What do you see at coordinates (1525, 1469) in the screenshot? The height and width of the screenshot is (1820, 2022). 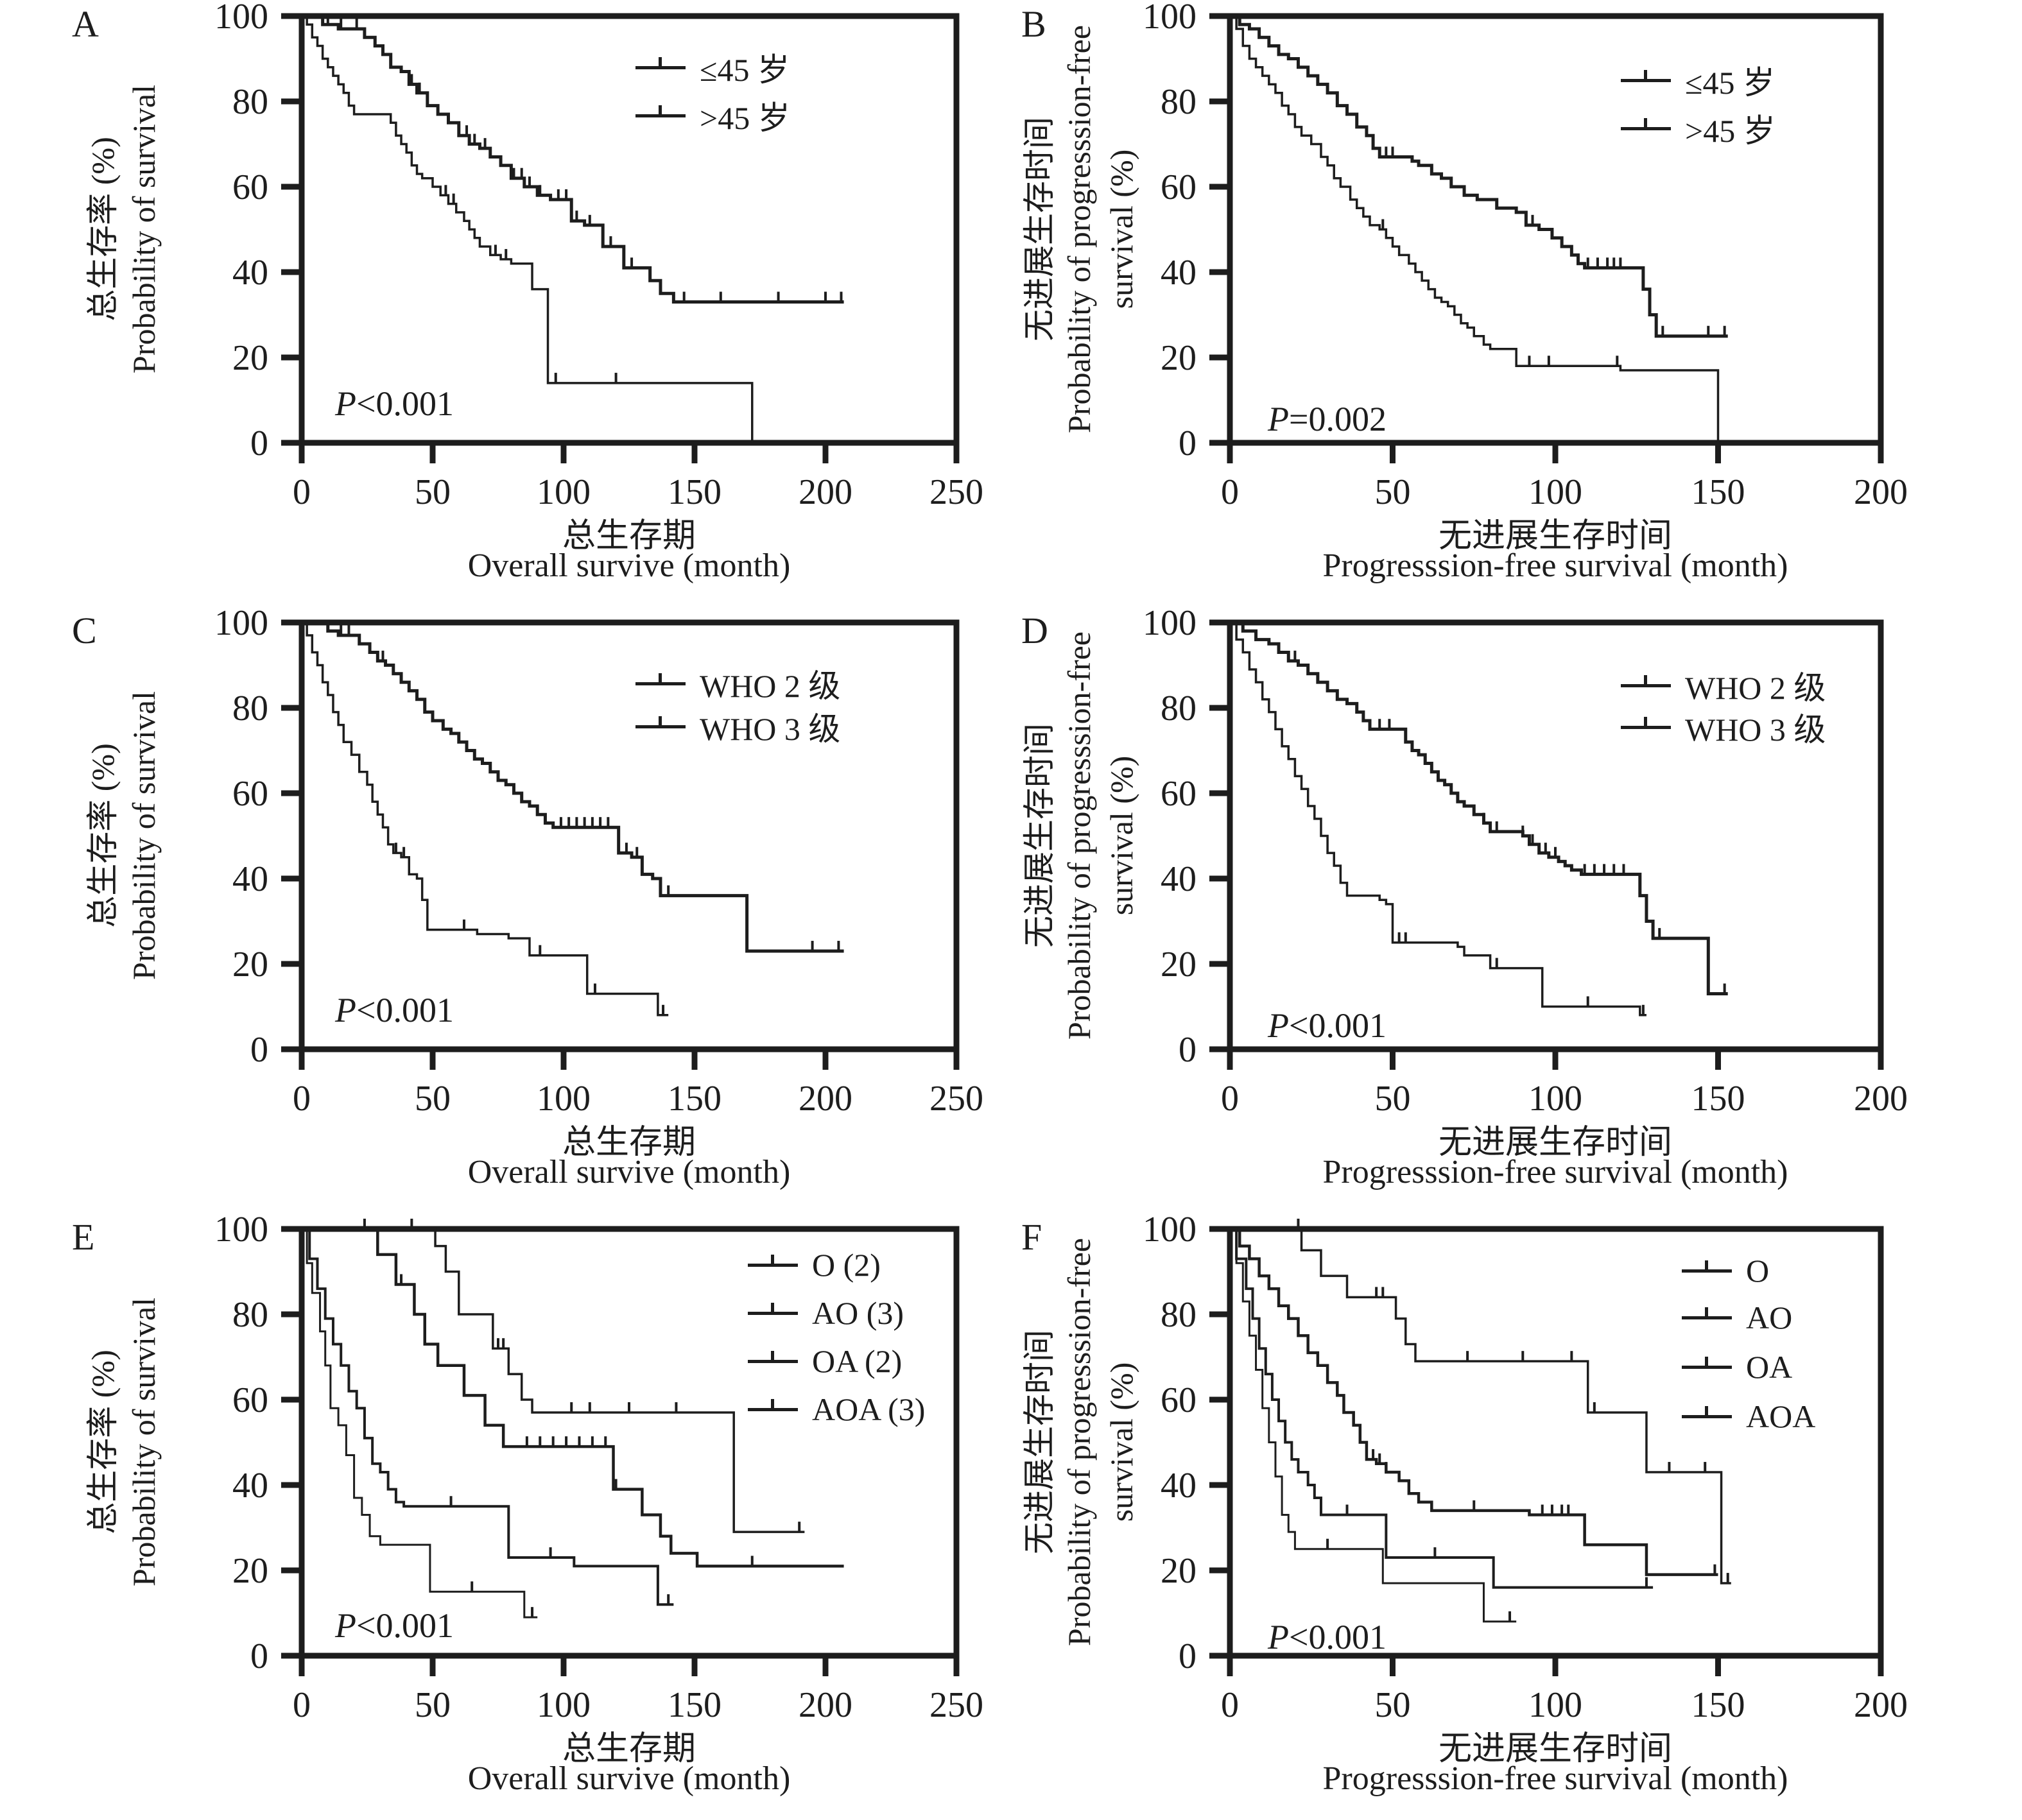 I see `km-plot: 0 50 100 150 200 0 20 40 60 80 100` at bounding box center [1525, 1469].